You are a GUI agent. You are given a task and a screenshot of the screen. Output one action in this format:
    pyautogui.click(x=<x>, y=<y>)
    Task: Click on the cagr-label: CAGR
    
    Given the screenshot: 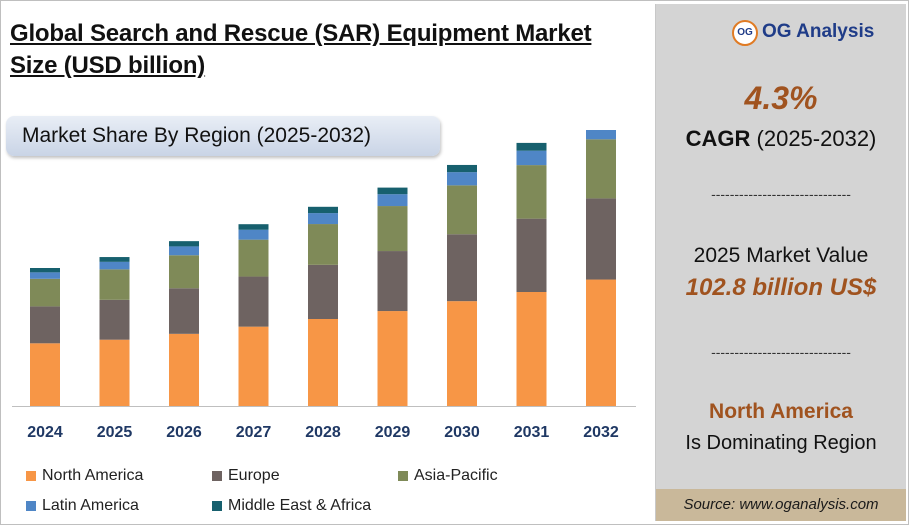 What is the action you would take?
    pyautogui.click(x=718, y=138)
    